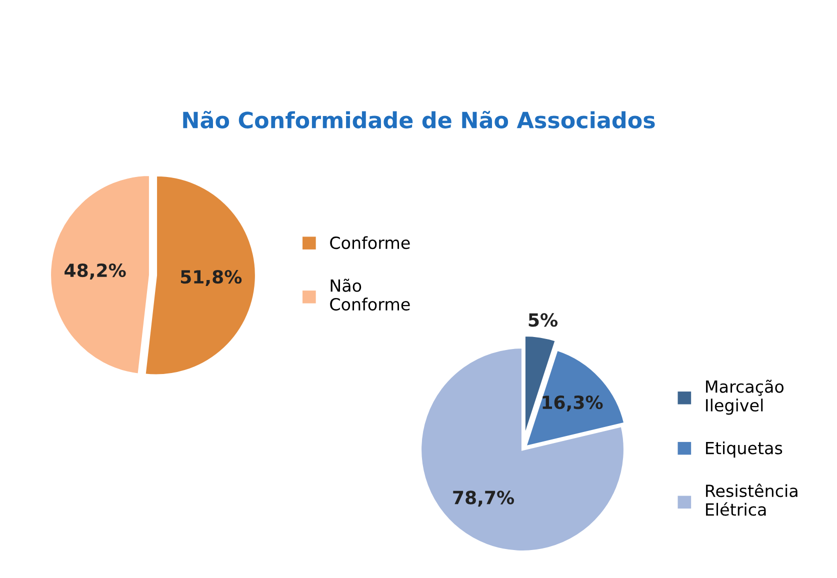 This screenshot has height=578, width=837. What do you see at coordinates (483, 498) in the screenshot?
I see `data-label: 78,7%` at bounding box center [483, 498].